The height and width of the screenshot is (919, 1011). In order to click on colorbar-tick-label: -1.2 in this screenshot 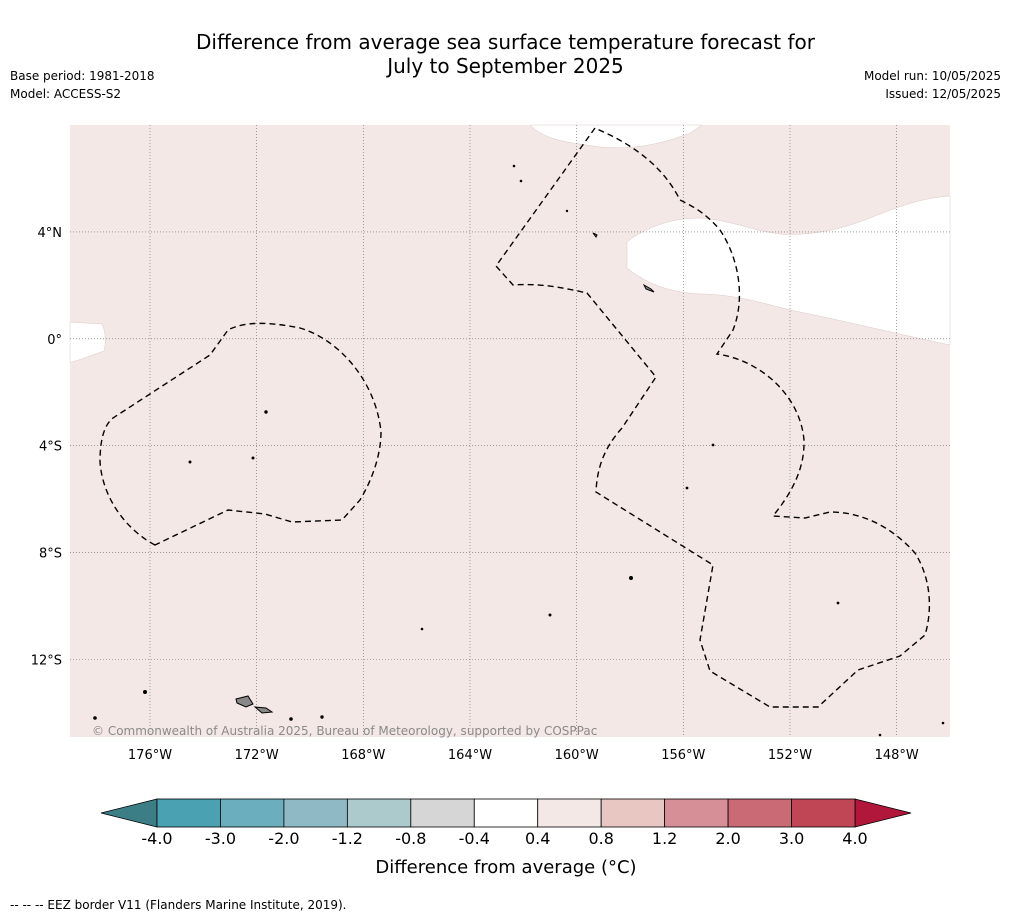, I will do `click(347, 838)`.